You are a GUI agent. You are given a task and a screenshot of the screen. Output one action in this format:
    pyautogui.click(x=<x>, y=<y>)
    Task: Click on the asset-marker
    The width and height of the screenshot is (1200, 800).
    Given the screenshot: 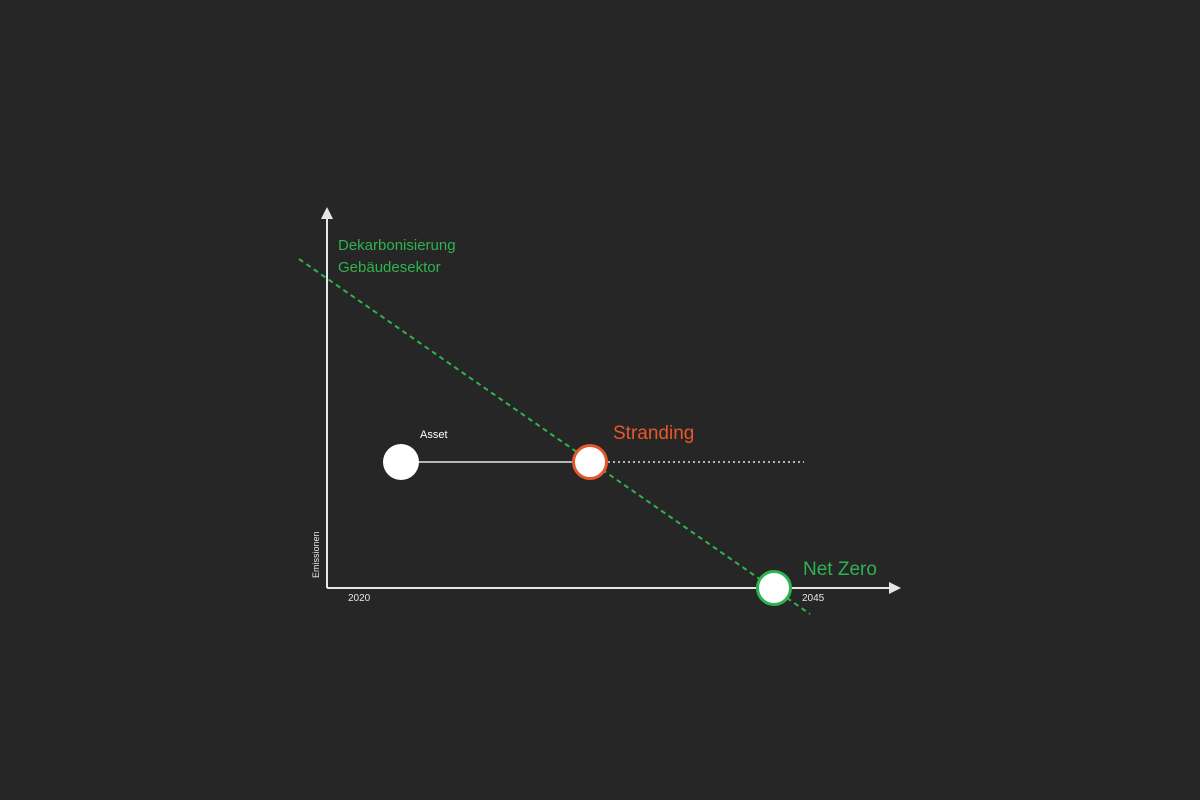 What is the action you would take?
    pyautogui.click(x=401, y=462)
    